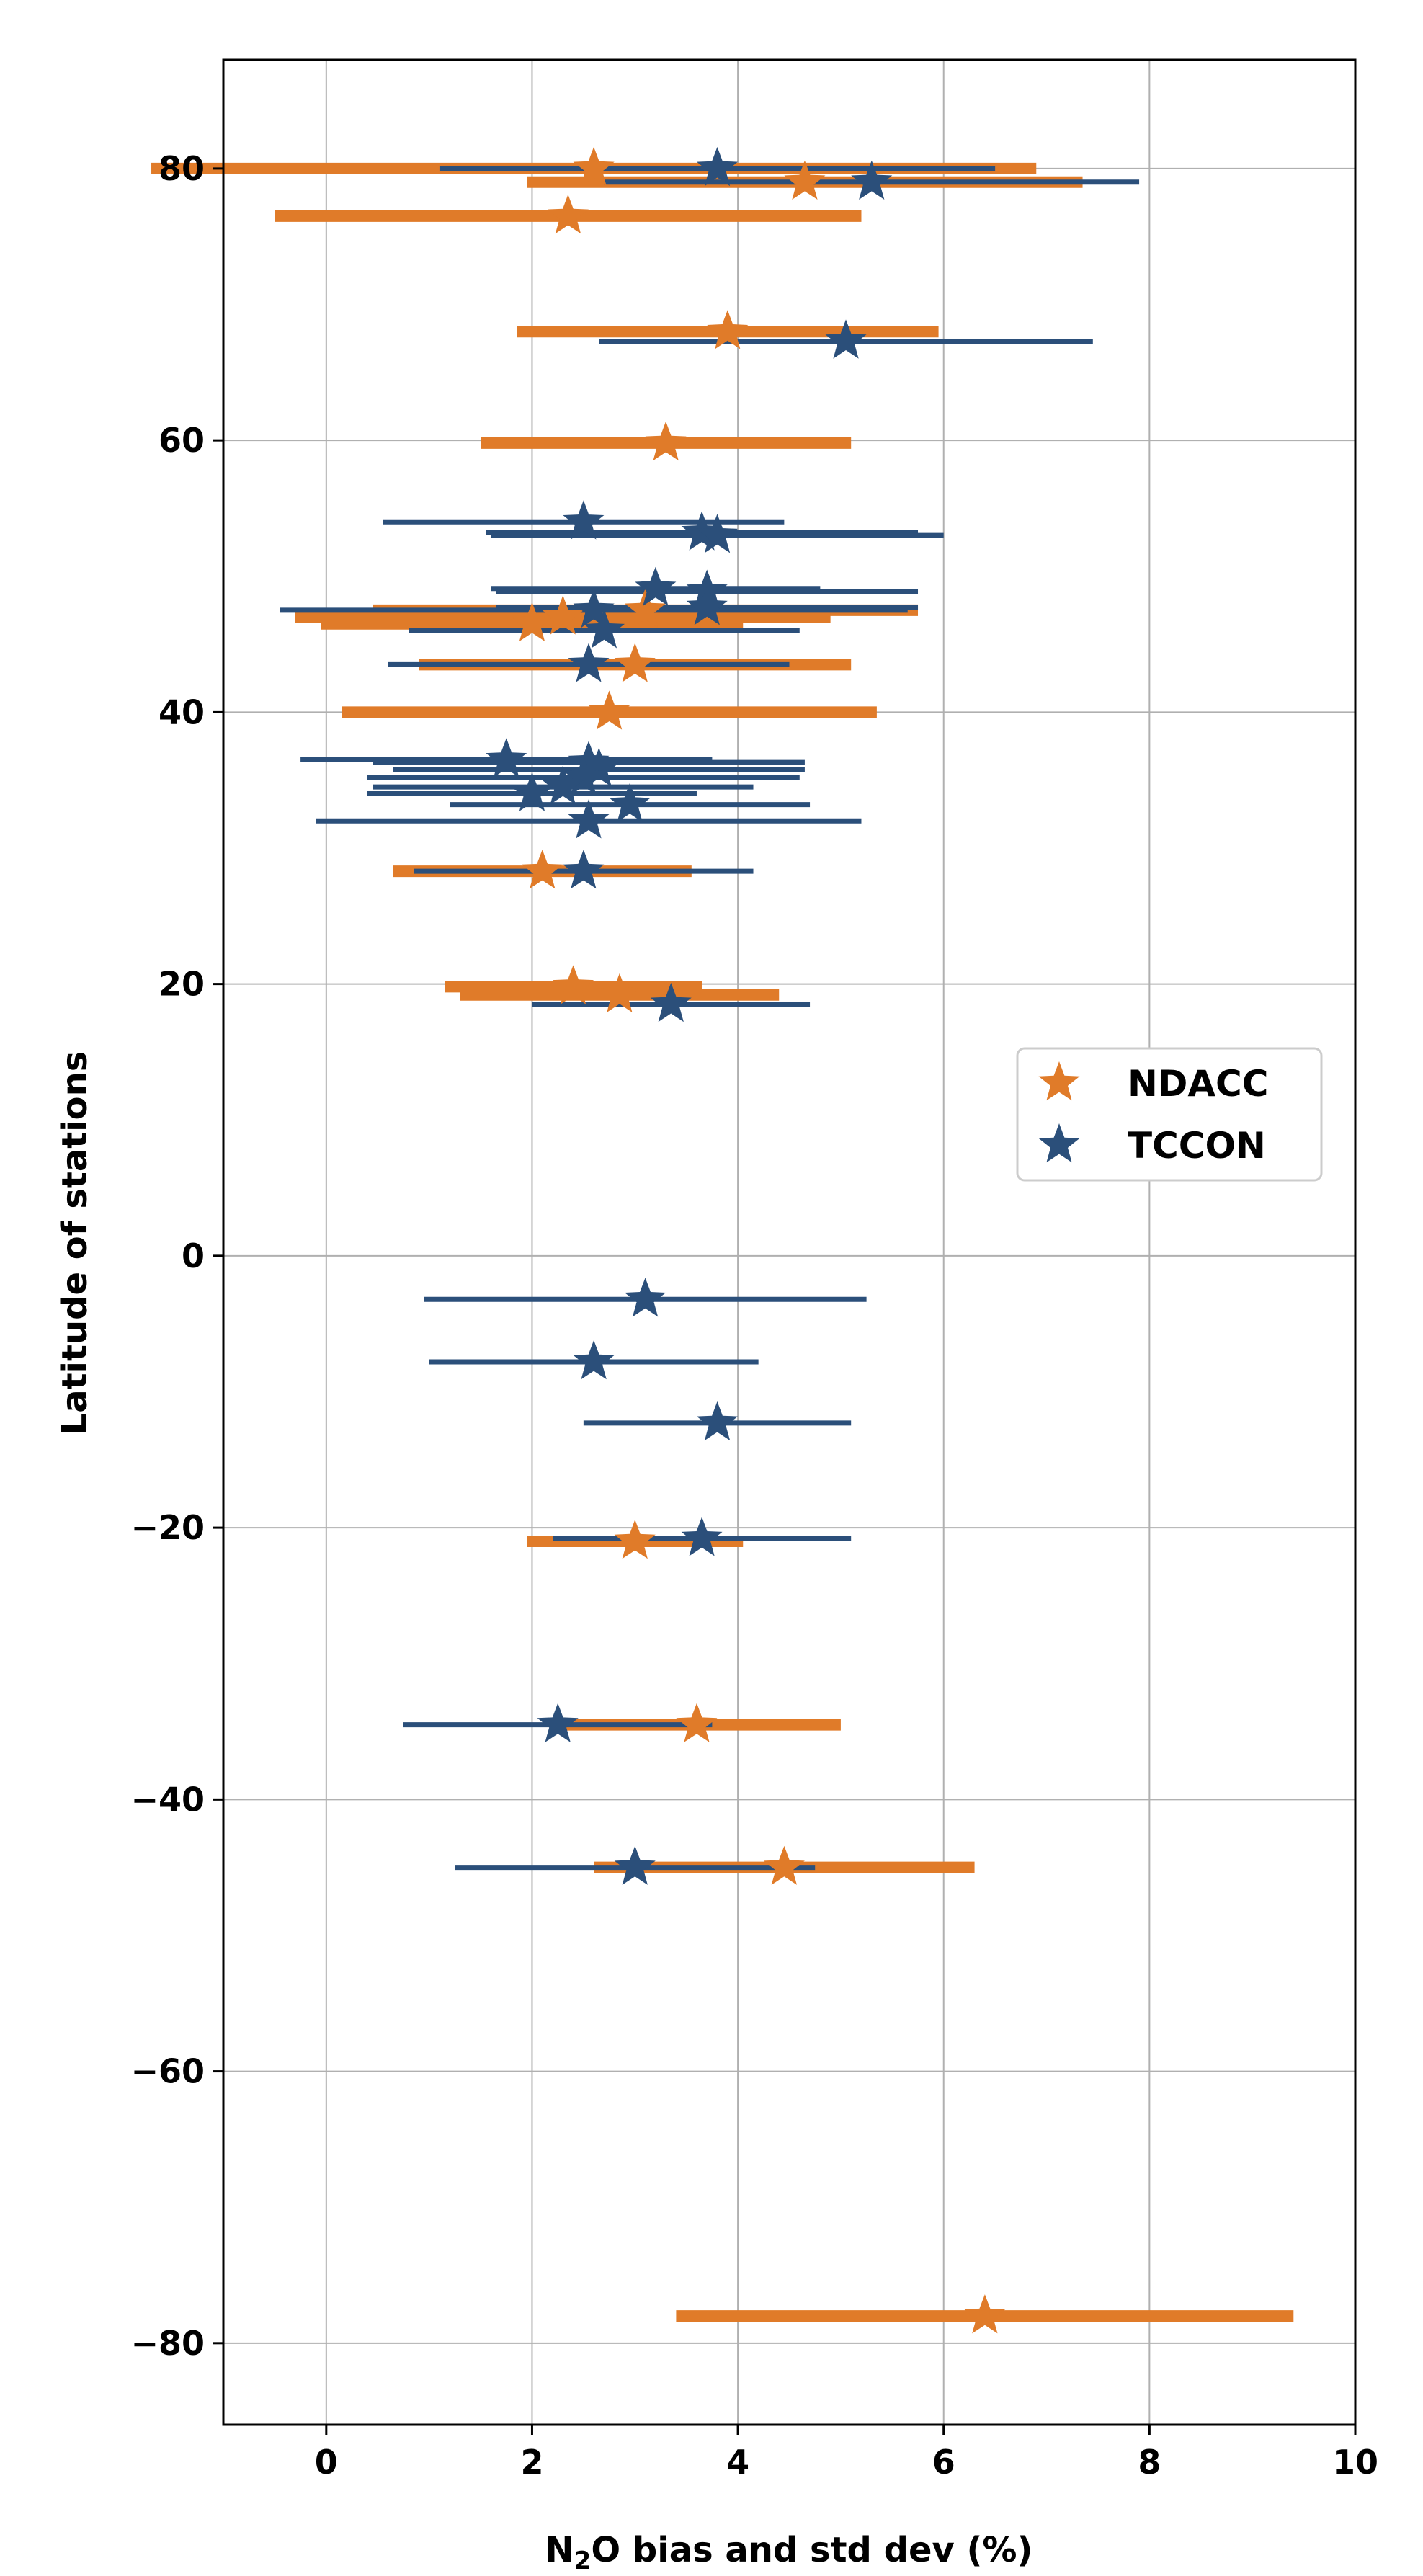 Image resolution: width=1423 pixels, height=2576 pixels. What do you see at coordinates (531, 2462) in the screenshot?
I see `x-tick-label: 2` at bounding box center [531, 2462].